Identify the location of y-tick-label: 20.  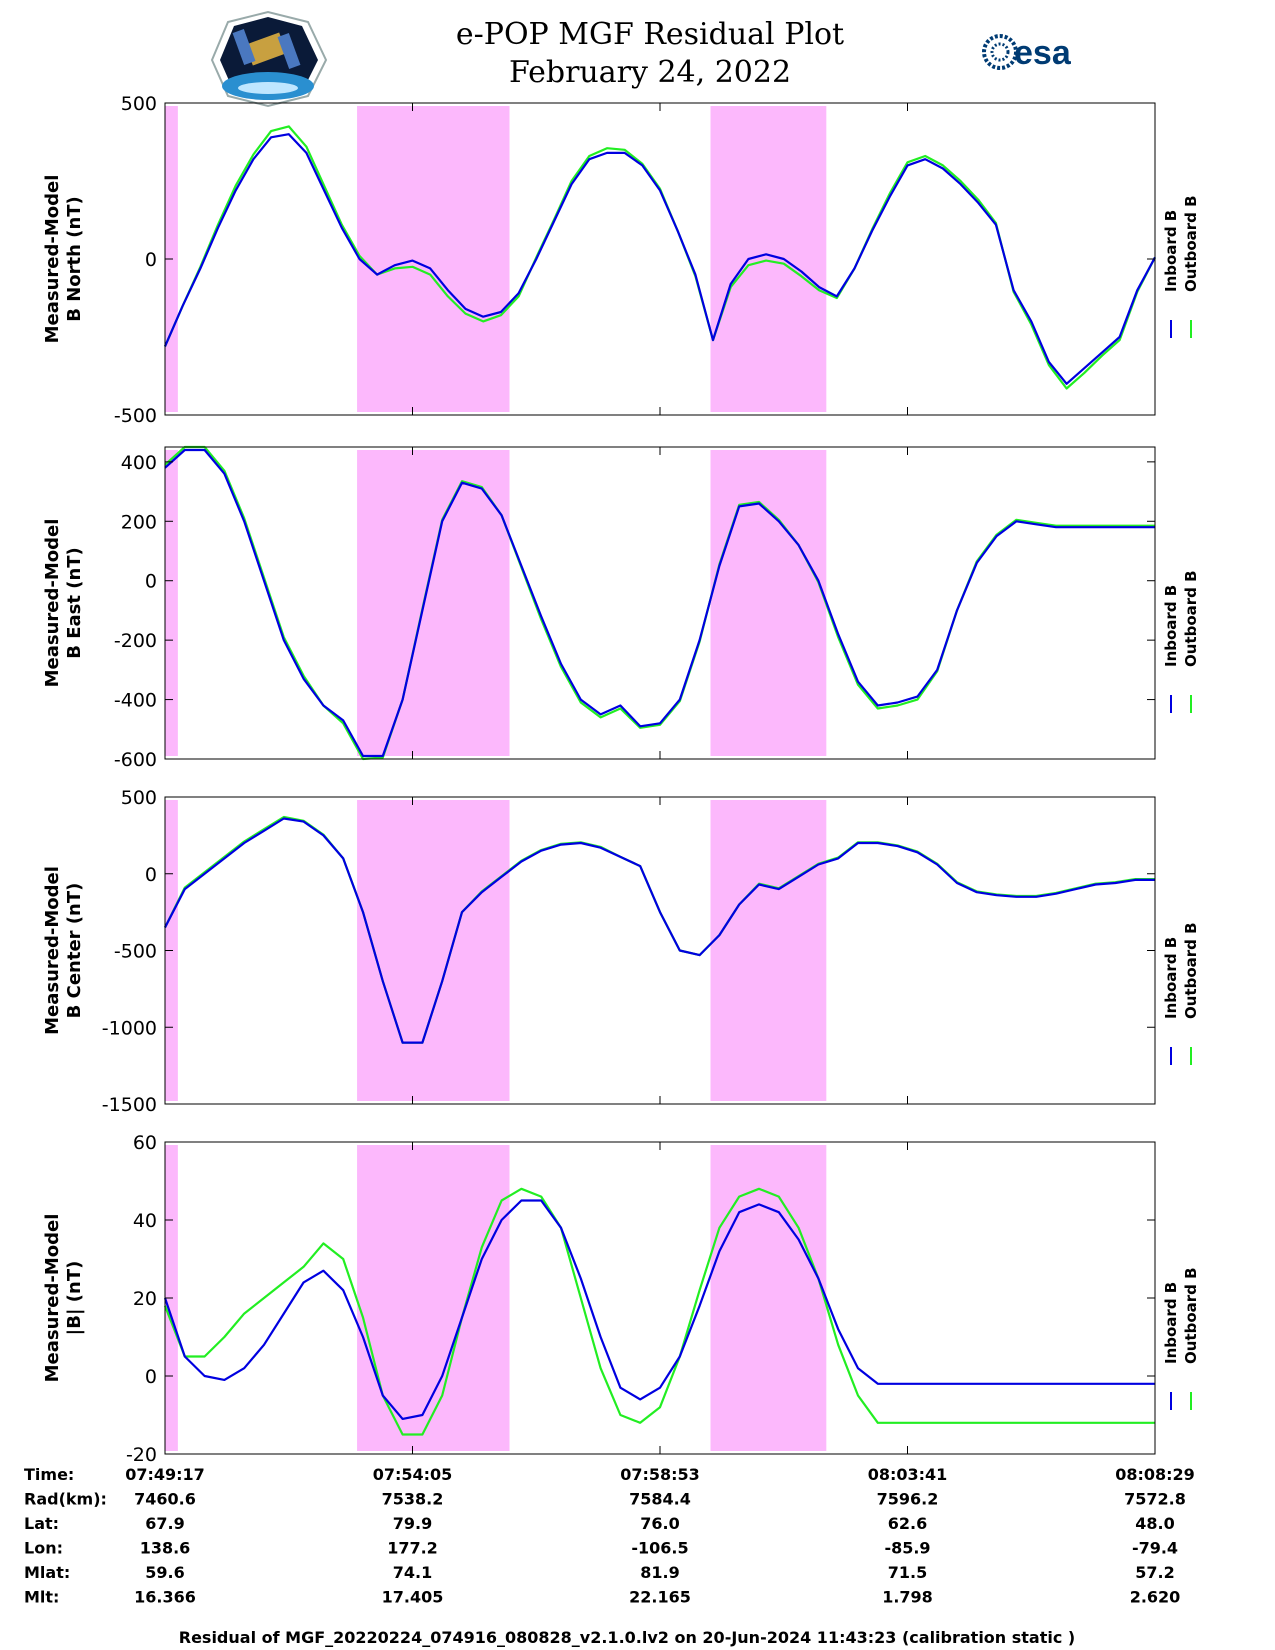
(145, 1299).